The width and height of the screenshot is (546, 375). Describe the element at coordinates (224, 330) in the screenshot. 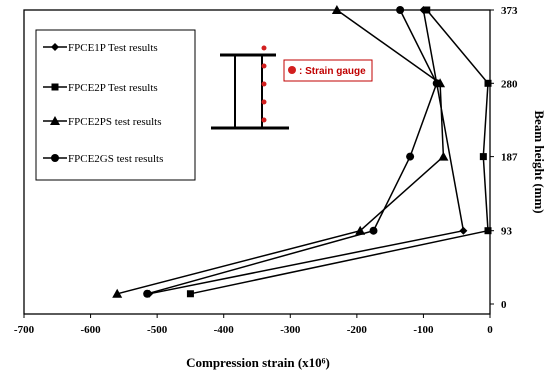

I see `x-tick-label: -400` at that location.